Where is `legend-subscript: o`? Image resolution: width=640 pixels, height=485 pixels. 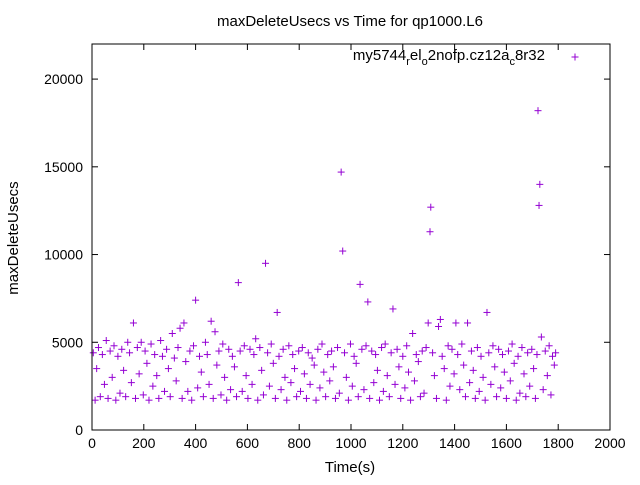
legend-subscript: o is located at coordinates (425, 62).